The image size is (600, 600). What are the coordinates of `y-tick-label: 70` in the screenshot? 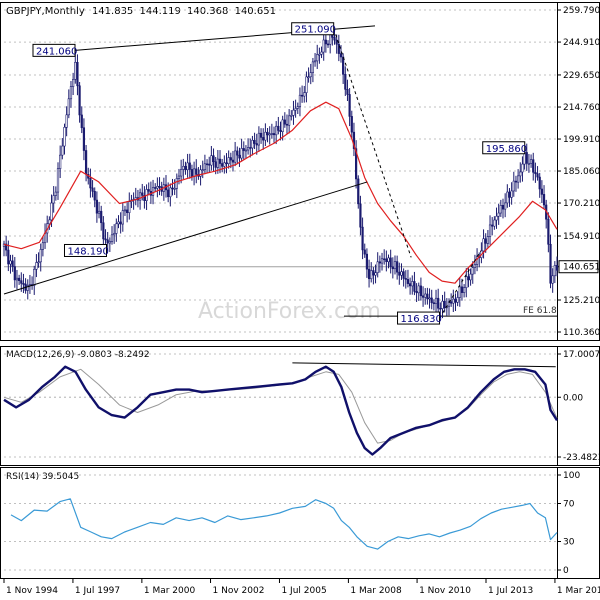 It's located at (569, 505).